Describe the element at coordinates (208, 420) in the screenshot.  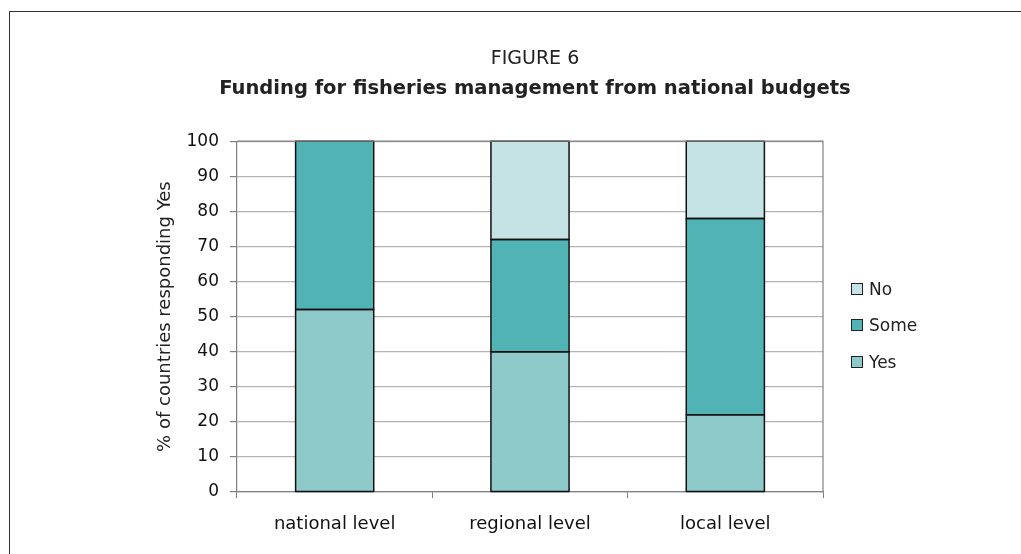
I see `y-tick-label: 20` at that location.